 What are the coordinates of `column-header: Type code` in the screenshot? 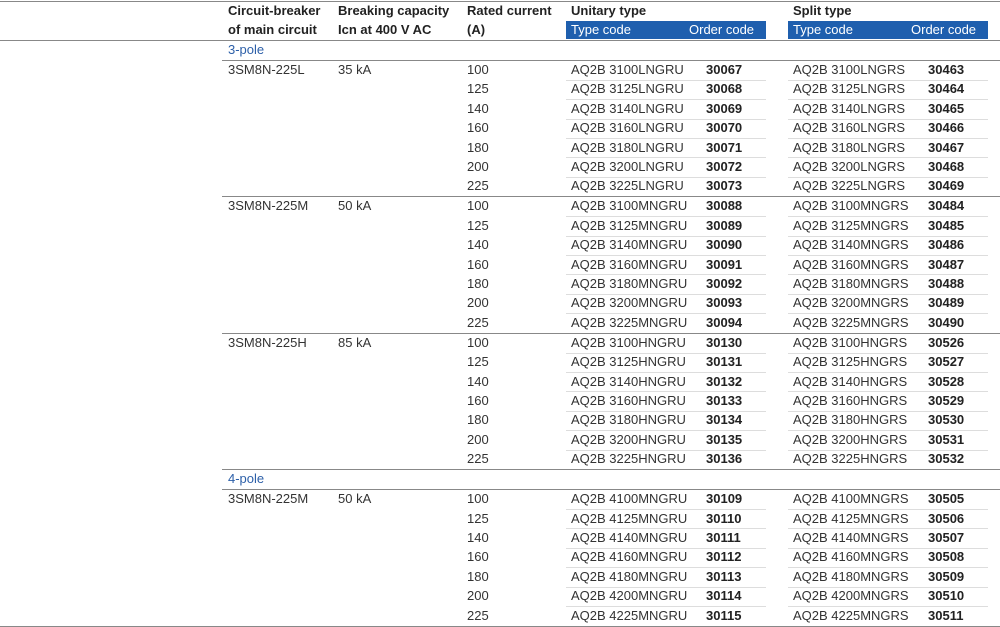 It's located at (823, 29).